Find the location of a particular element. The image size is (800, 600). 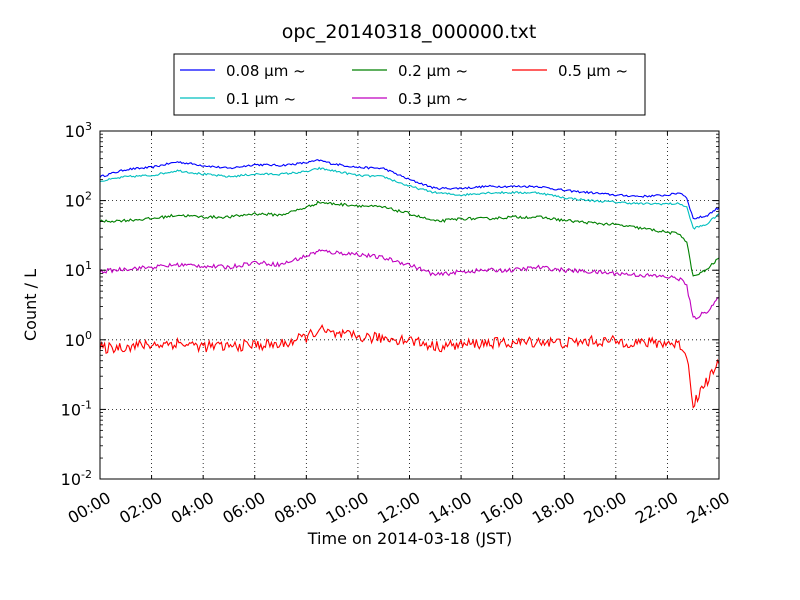

y-tick-exponent: 0 is located at coordinates (88, 335).